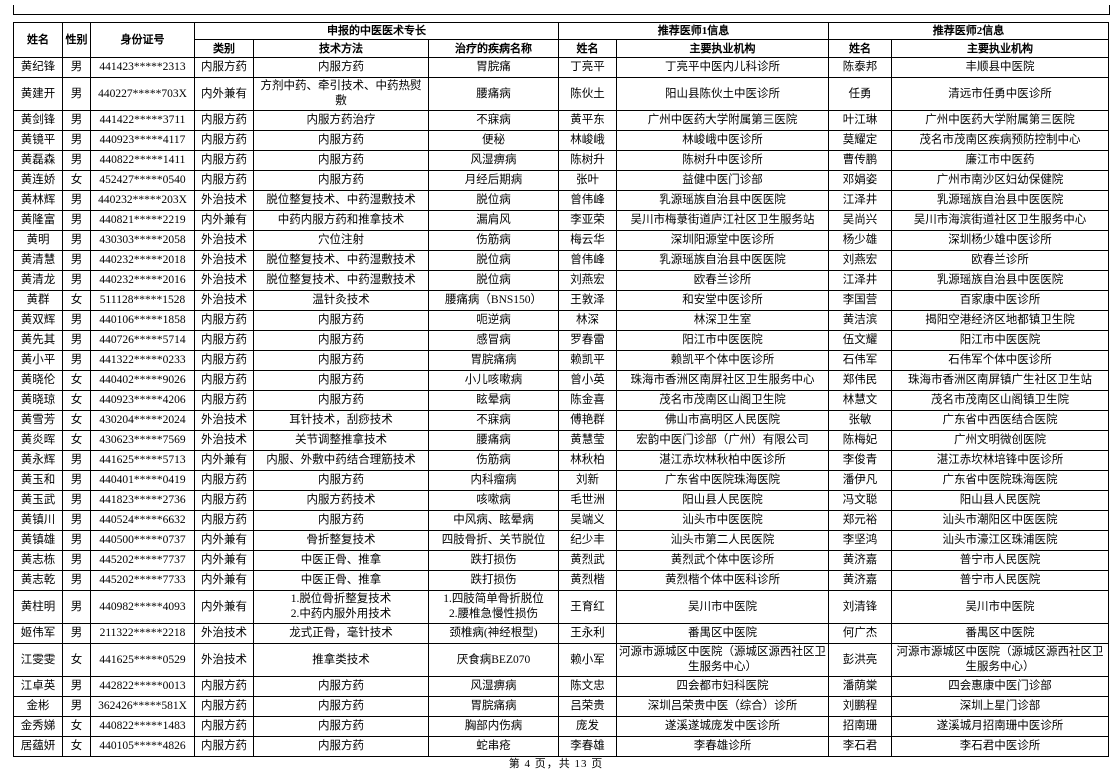 The width and height of the screenshot is (1112, 777). Describe the element at coordinates (493, 361) in the screenshot. I see `cell-disease: 胃脘痛病` at that location.